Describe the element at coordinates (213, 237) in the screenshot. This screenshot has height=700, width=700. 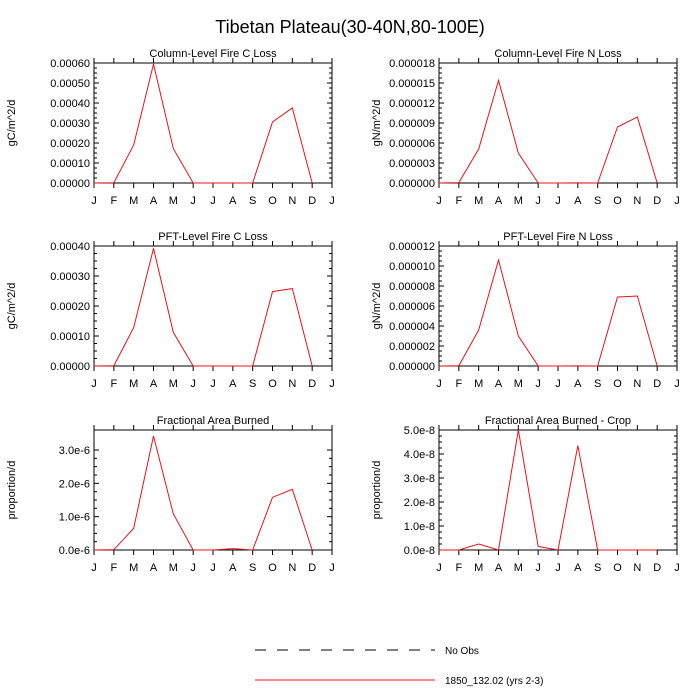
I see `panel-title: PFT-Level Fire C Loss` at that location.